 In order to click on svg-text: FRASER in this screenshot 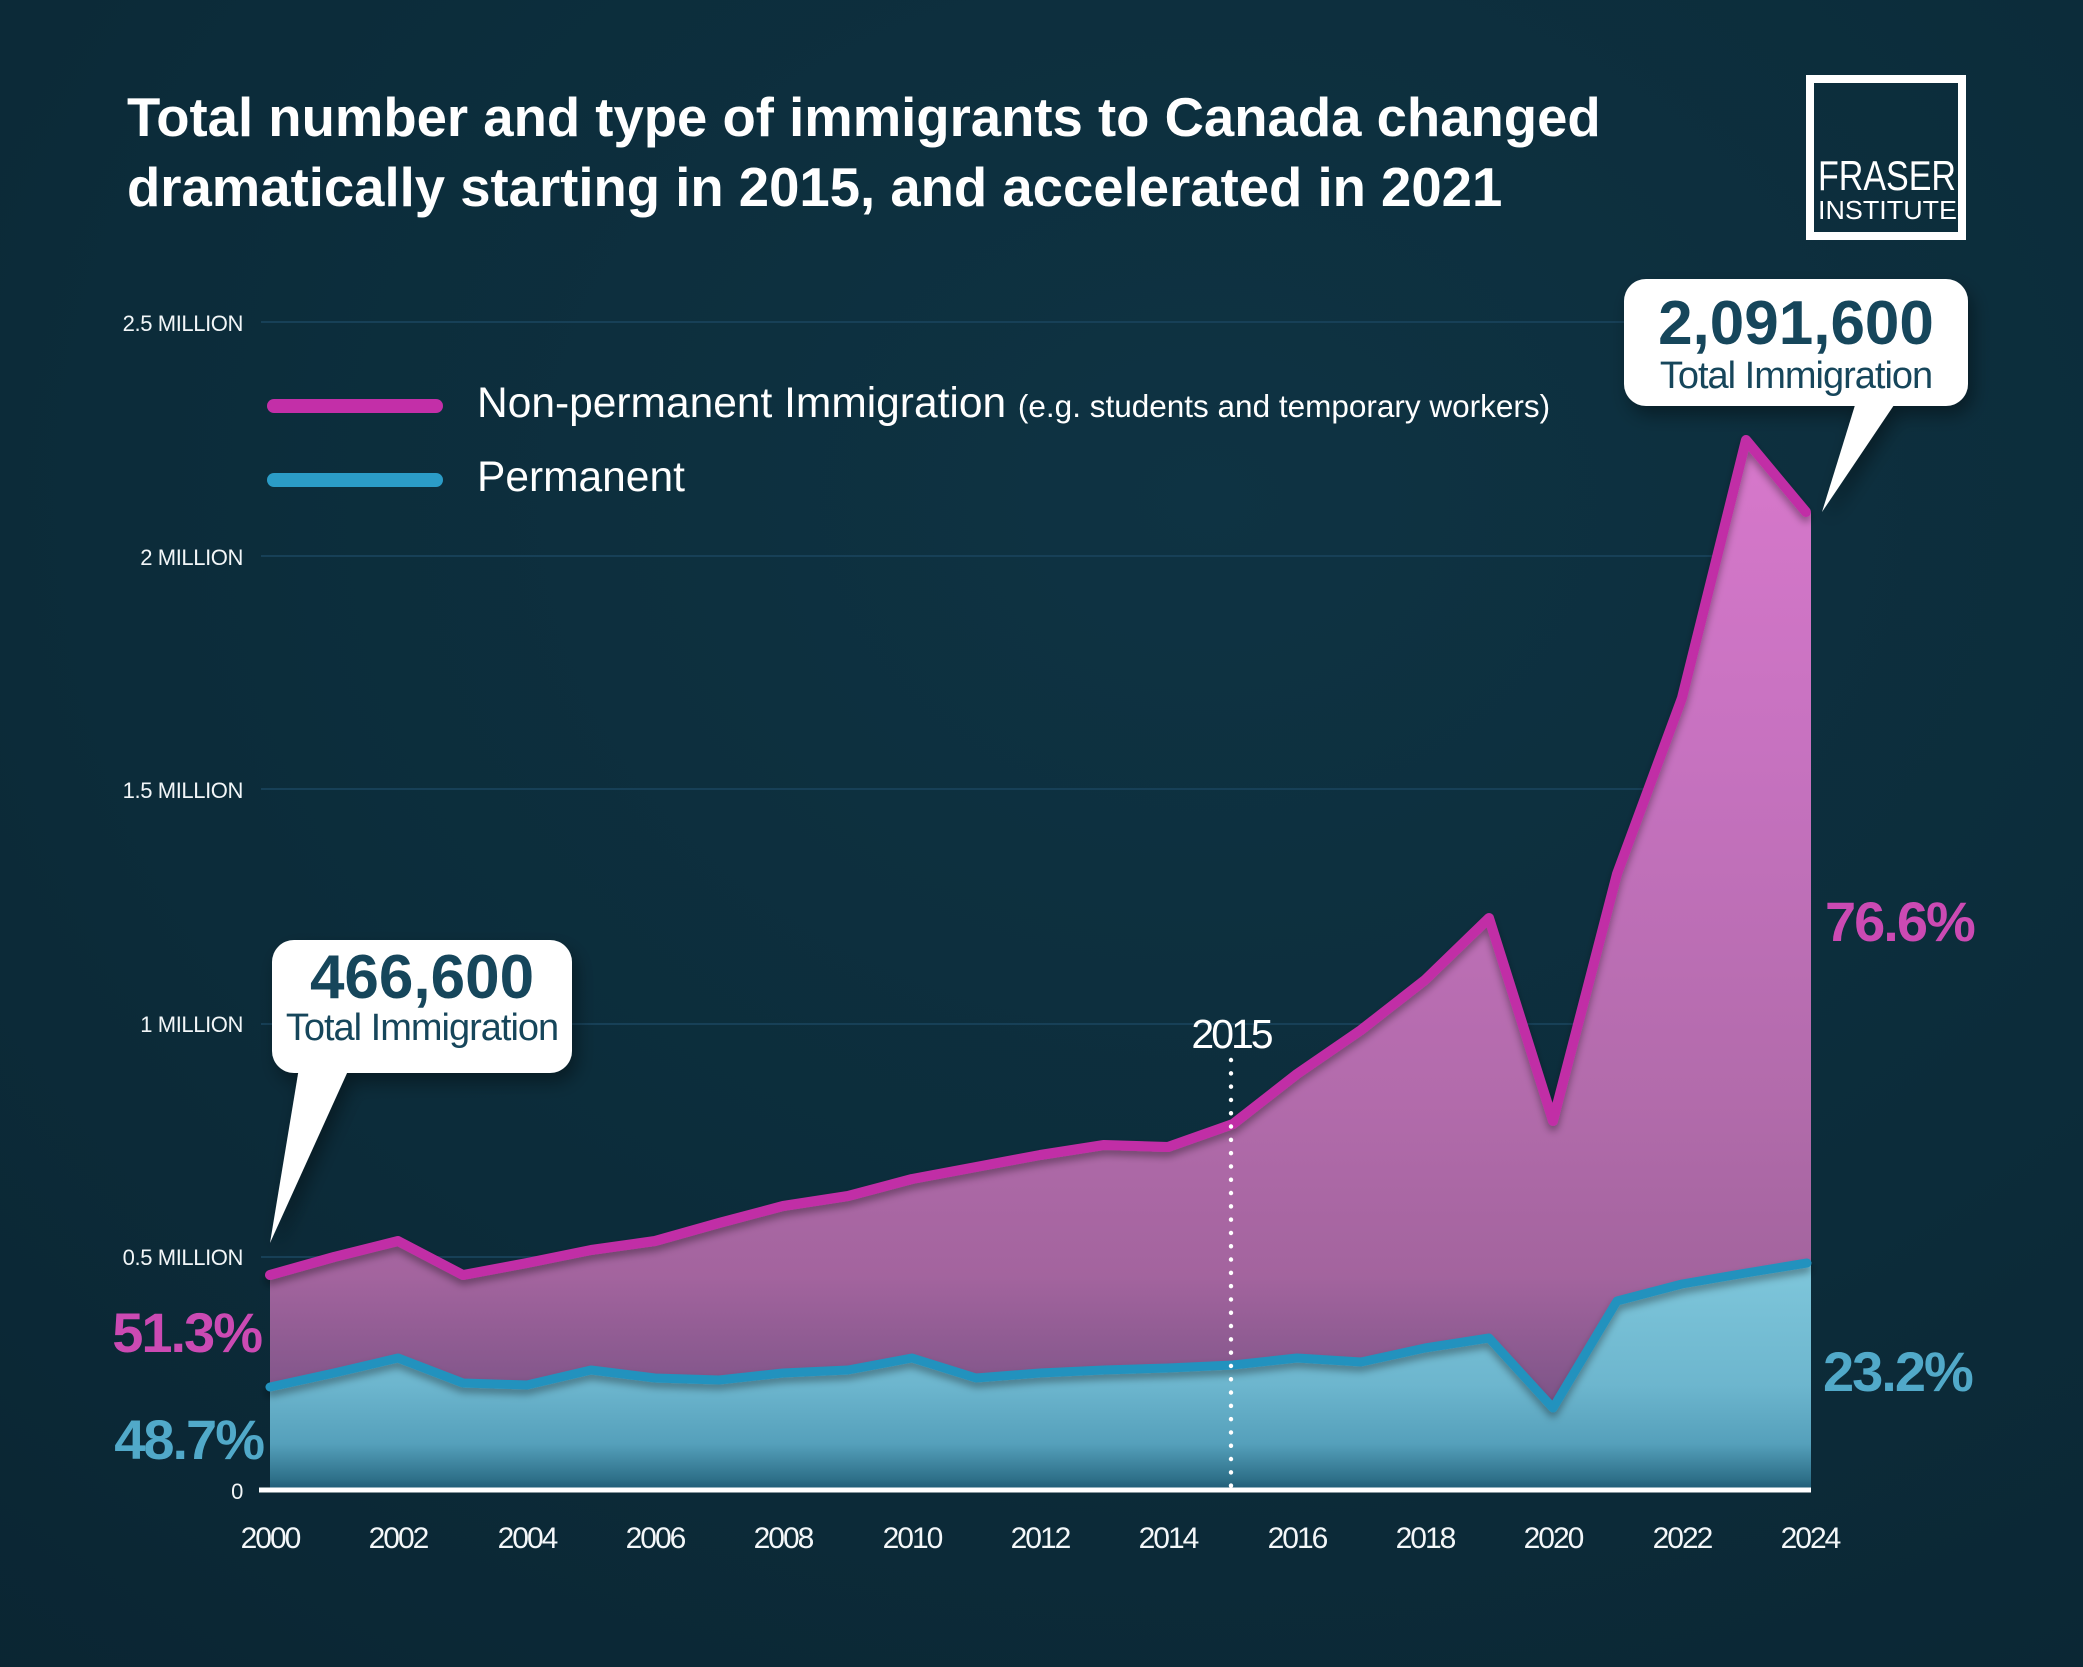, I will do `click(1887, 175)`.